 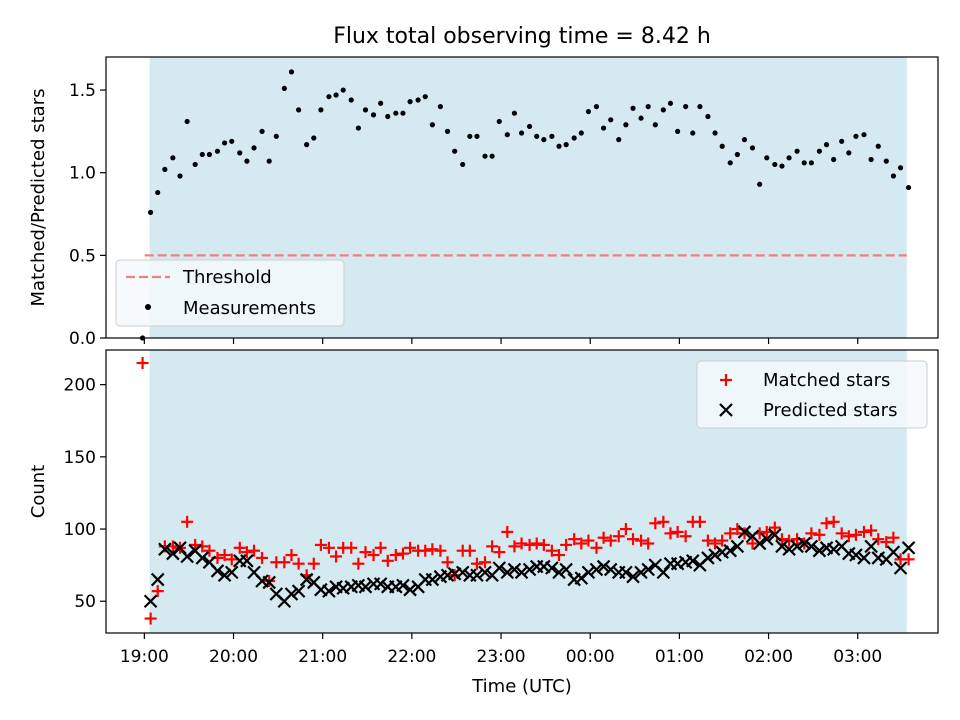 What do you see at coordinates (38, 198) in the screenshot?
I see `top-y-axis-label: Matched/Predicted stars` at bounding box center [38, 198].